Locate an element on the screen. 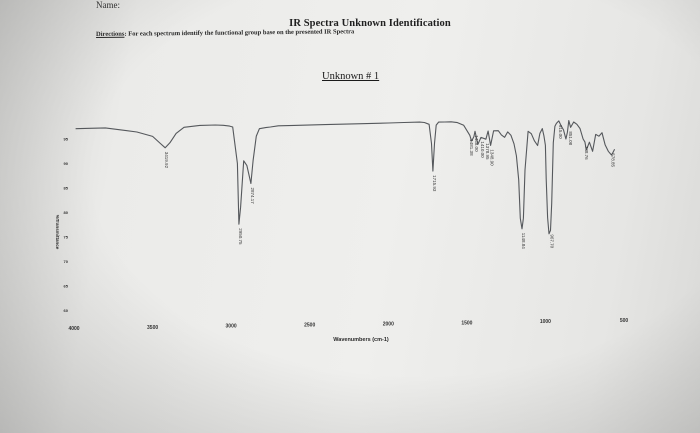  y-tick-label: 70 is located at coordinates (66, 261).